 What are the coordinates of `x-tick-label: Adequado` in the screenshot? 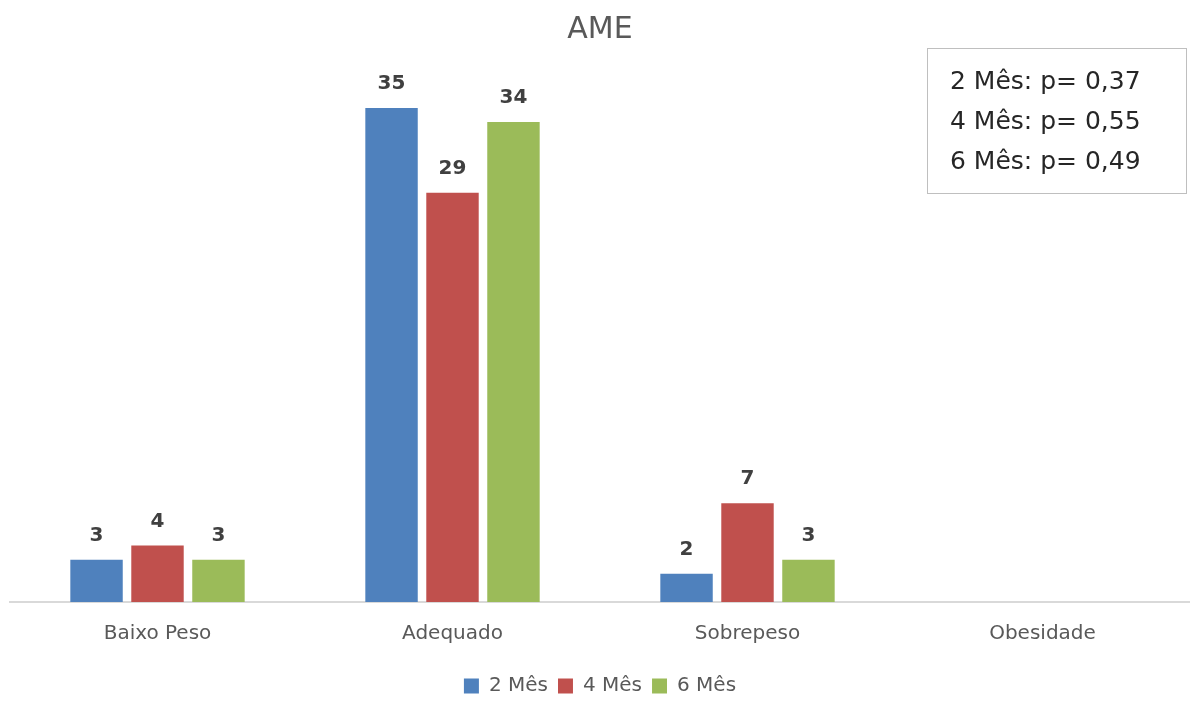 It's located at (452, 632).